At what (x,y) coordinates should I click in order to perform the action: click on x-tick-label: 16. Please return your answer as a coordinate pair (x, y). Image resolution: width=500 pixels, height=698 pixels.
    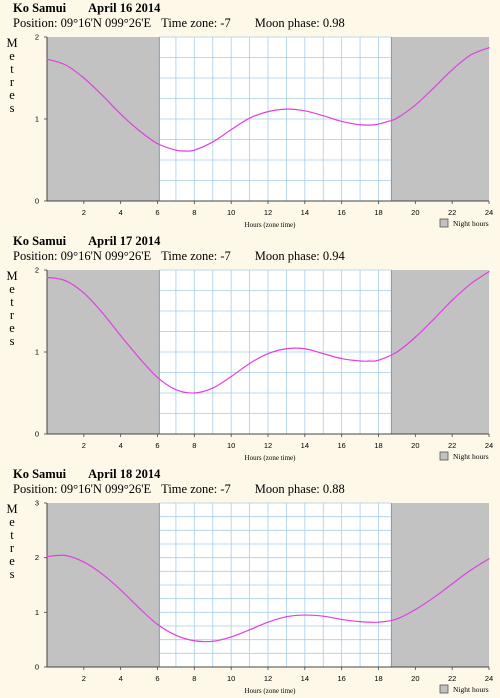
    Looking at the image, I should click on (341, 212).